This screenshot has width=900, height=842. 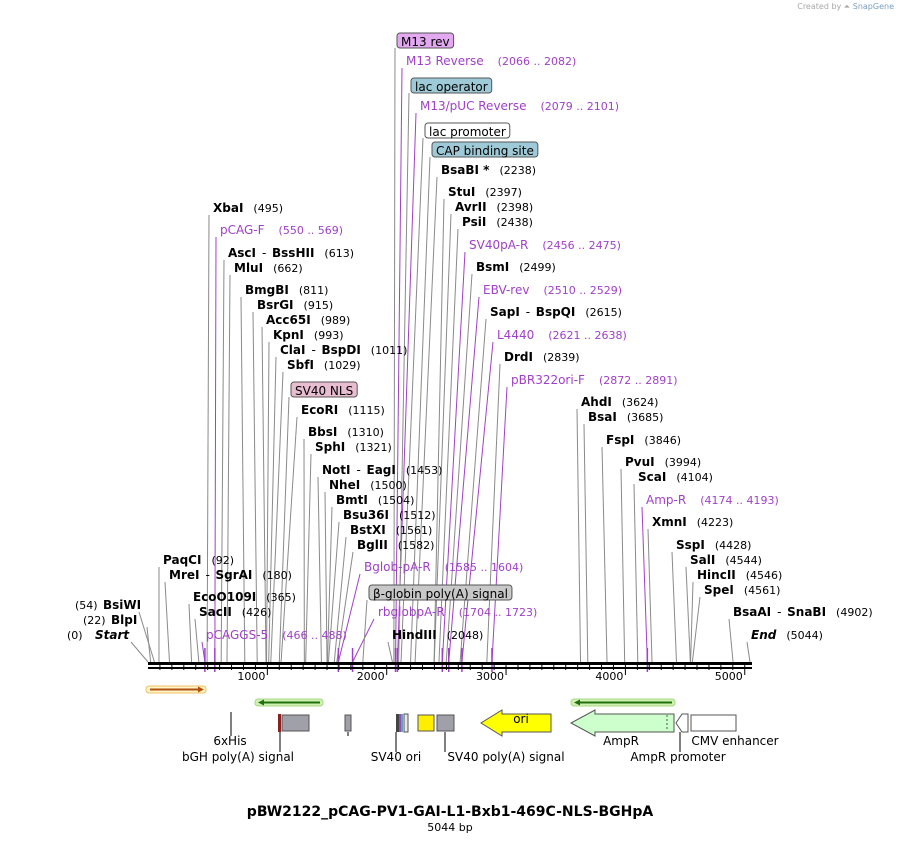 What do you see at coordinates (663, 462) in the screenshot?
I see `enzyme-site-pvui: PvuI (3994)` at bounding box center [663, 462].